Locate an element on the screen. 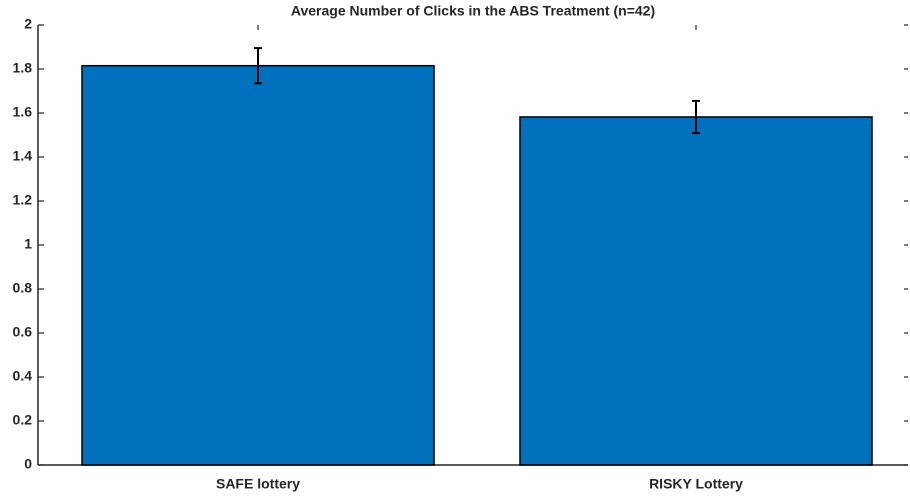 Image resolution: width=910 pixels, height=497 pixels. y-tick-label: 1.6 is located at coordinates (23, 112).